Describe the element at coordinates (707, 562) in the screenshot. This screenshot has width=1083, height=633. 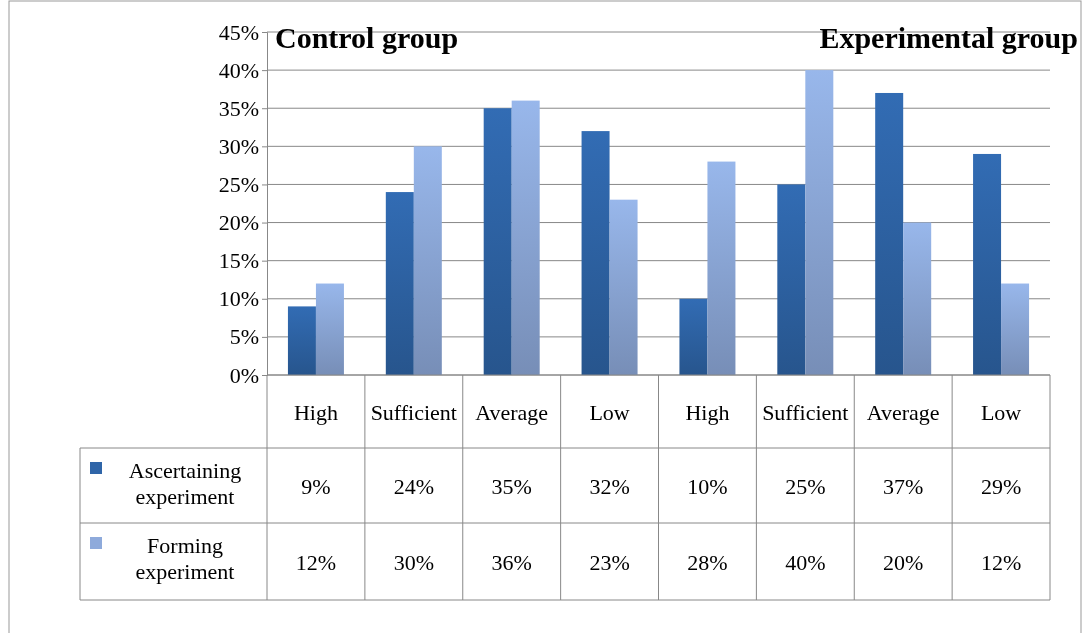
I see `data-label: 28%` at that location.